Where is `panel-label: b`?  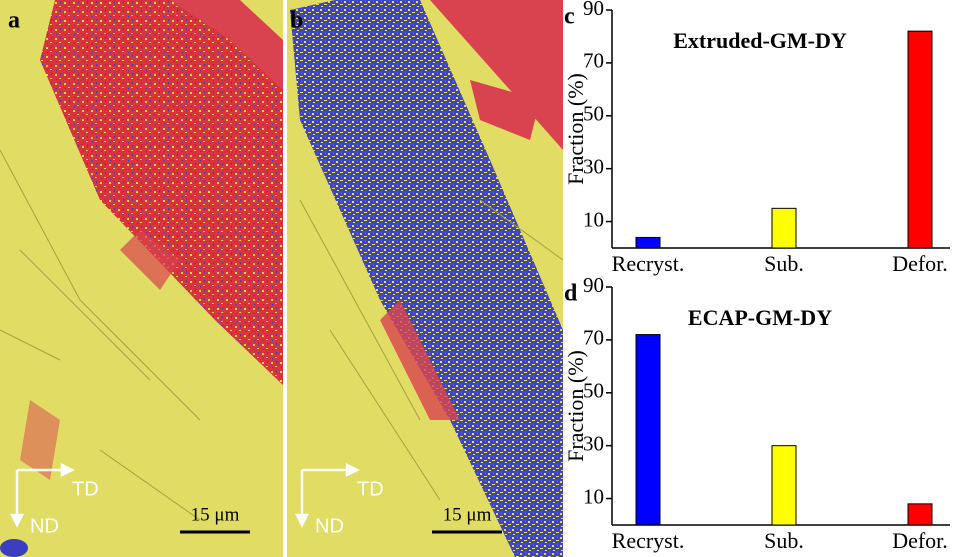 panel-label: b is located at coordinates (296, 21).